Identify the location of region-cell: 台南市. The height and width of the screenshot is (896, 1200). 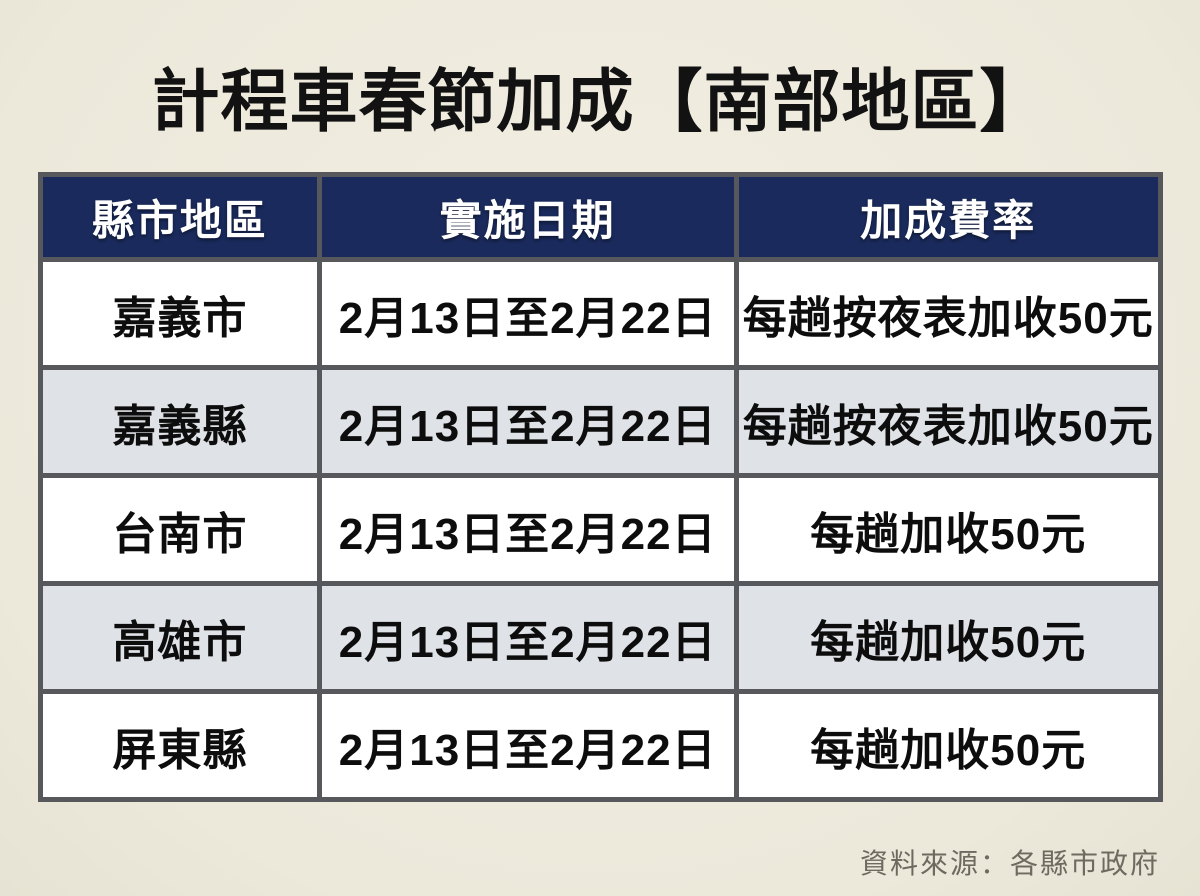
(180, 529).